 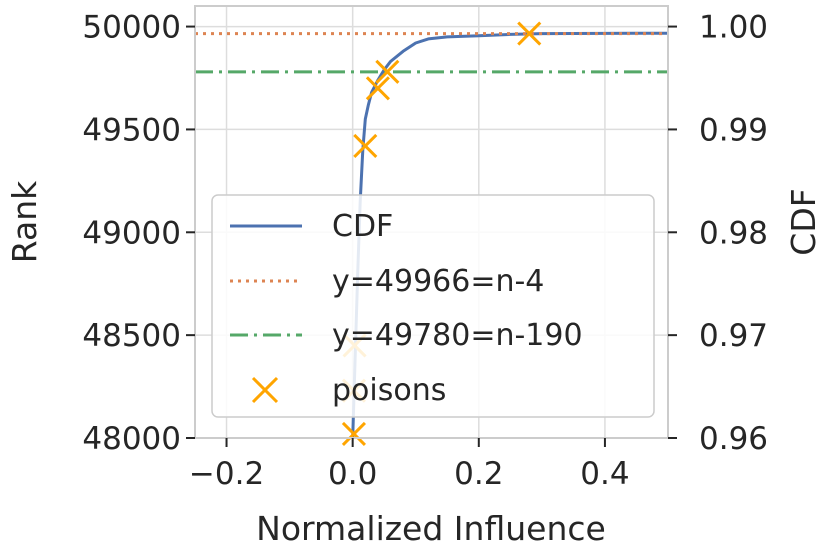 What do you see at coordinates (431, 528) in the screenshot?
I see `x-axis-label: Normalized Influence` at bounding box center [431, 528].